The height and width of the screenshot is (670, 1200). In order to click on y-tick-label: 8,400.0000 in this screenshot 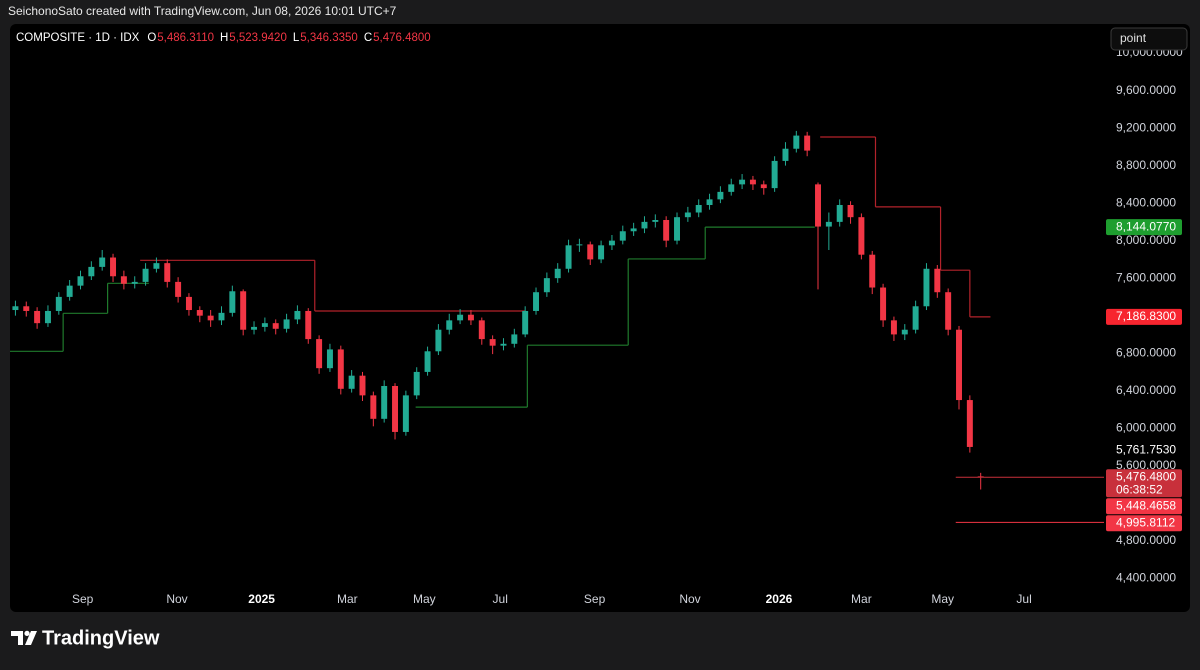, I will do `click(1146, 202)`.